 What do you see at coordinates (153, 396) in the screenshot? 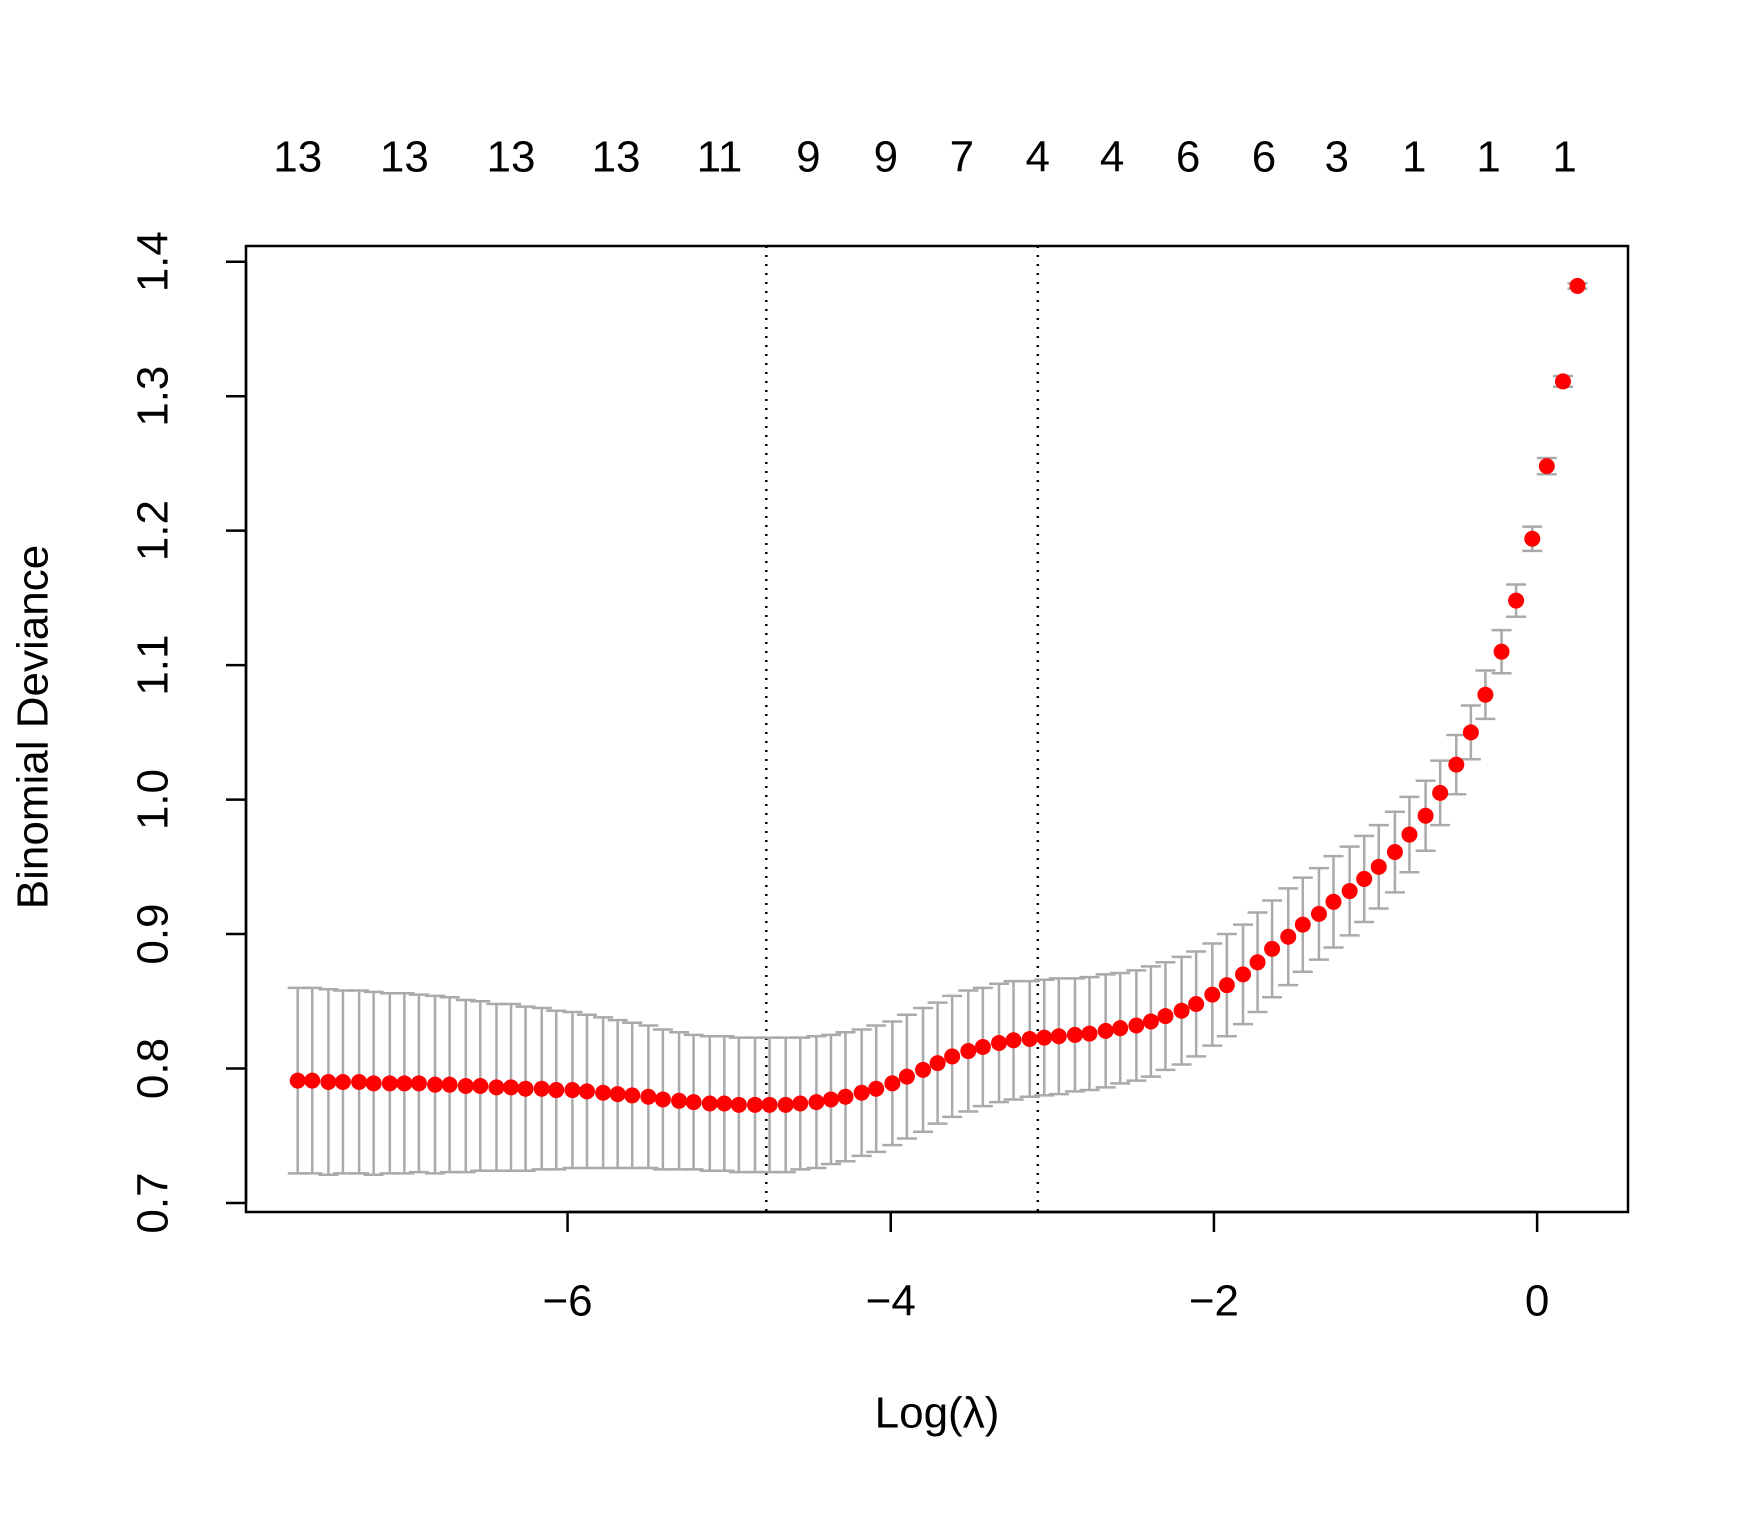
I see `y-tick-label: 1.3` at bounding box center [153, 396].